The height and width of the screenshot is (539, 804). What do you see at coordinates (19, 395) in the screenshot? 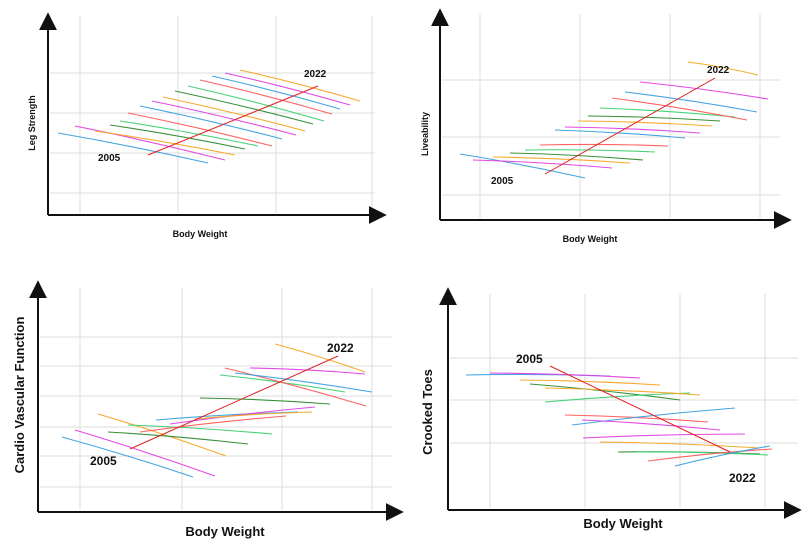
I see `y-axis-label: Cardio Vascular Function` at bounding box center [19, 395].